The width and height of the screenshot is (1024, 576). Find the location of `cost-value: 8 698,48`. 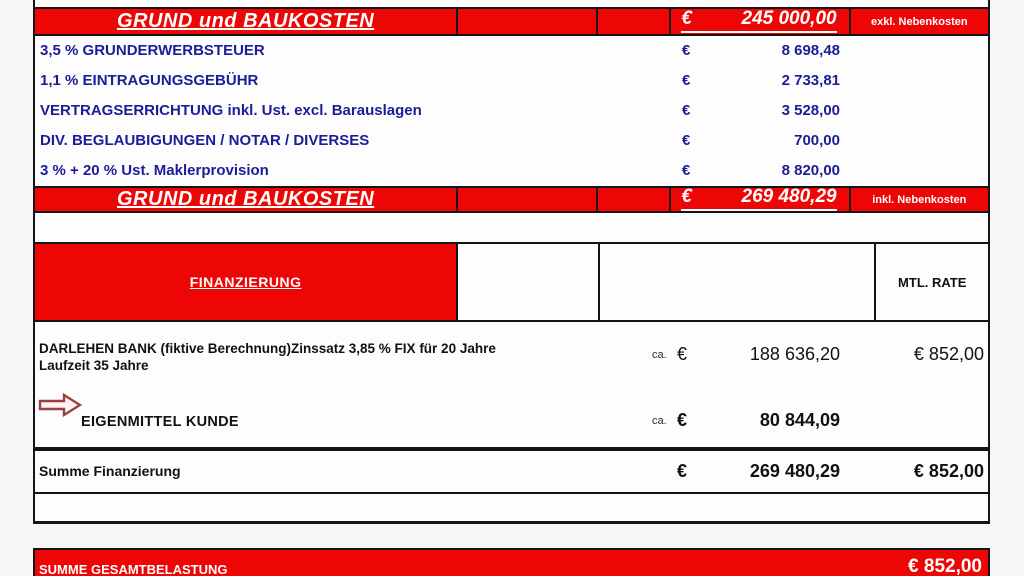

cost-value: 8 698,48 is located at coordinates (810, 50).